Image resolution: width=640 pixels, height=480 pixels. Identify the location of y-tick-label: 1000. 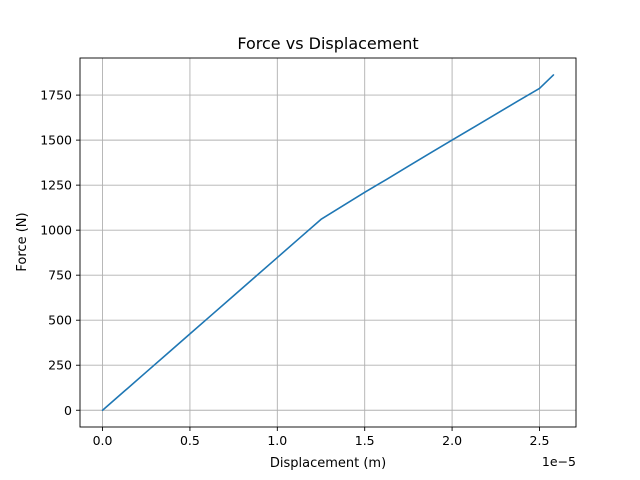
(56, 230).